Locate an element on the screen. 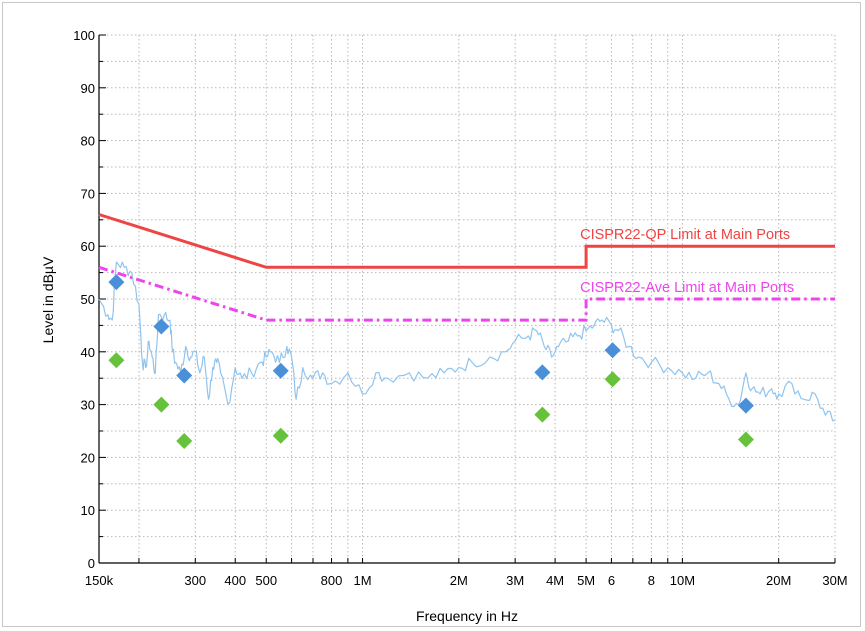 This screenshot has width=865, height=631. y-tick-label: 0 is located at coordinates (91, 563).